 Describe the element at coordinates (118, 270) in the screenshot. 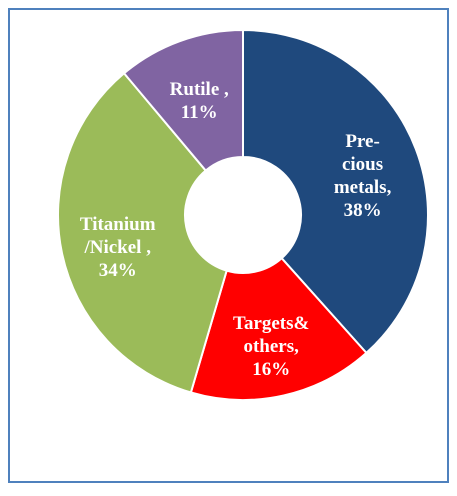

I see `slice-value-label: 34%` at that location.